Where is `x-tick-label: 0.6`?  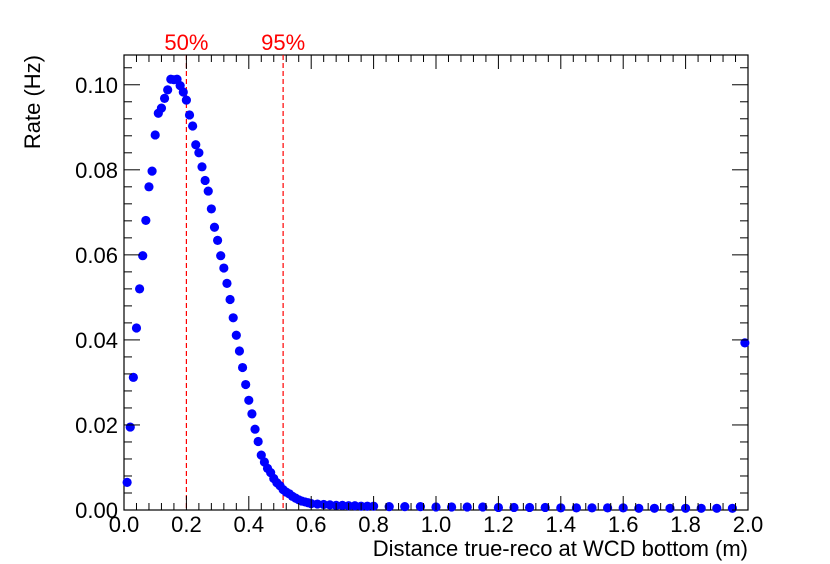 x-tick-label: 0.6 is located at coordinates (311, 524).